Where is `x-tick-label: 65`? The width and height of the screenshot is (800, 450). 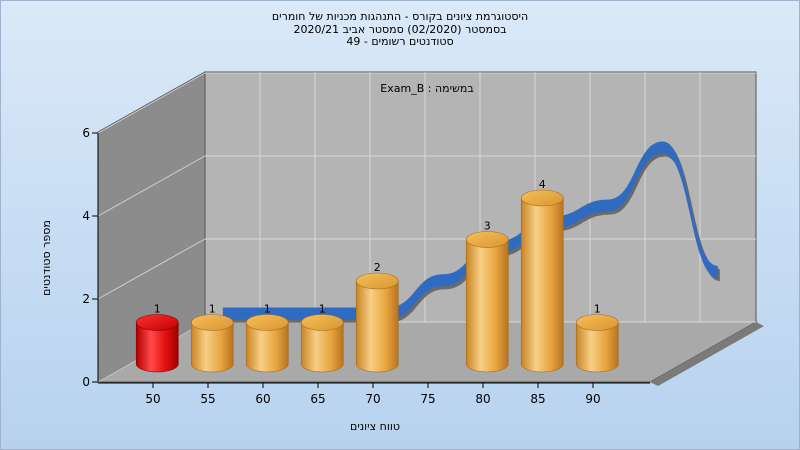 x-tick-label: 65 is located at coordinates (317, 399).